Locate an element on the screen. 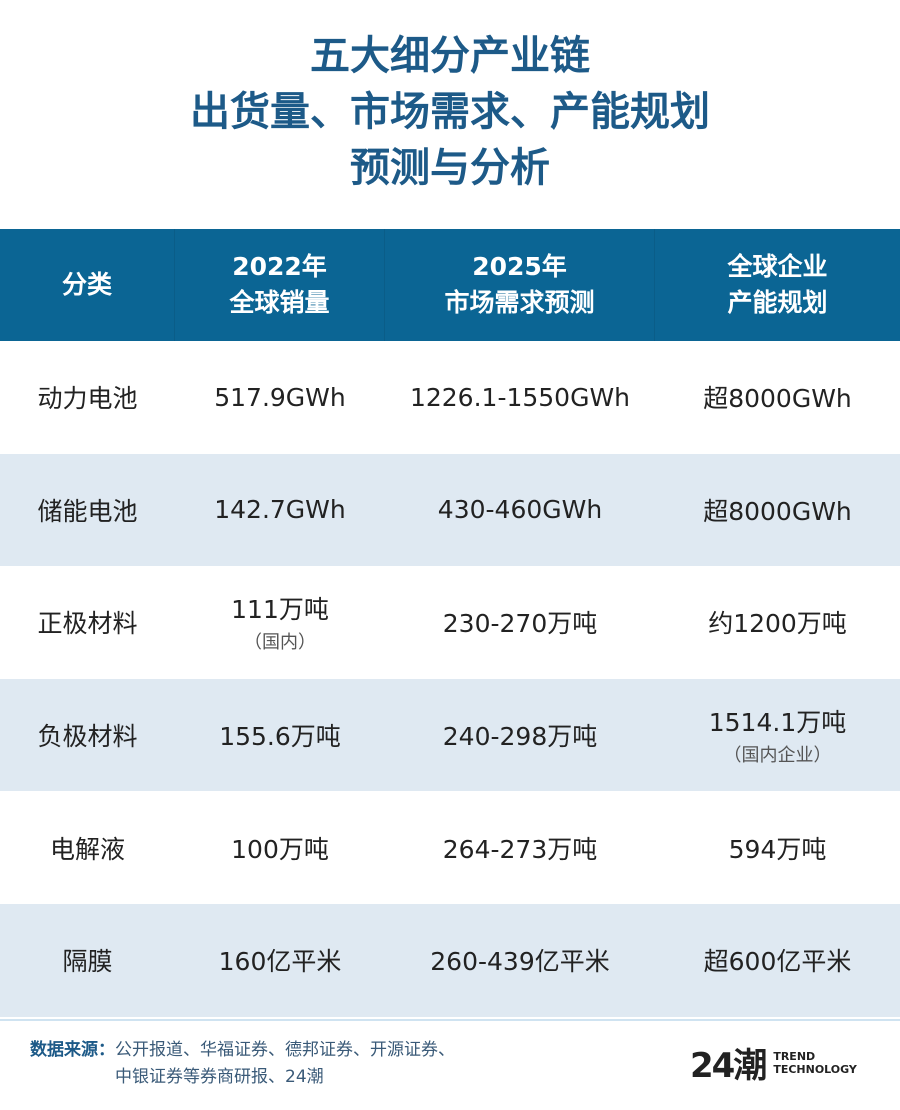 The height and width of the screenshot is (1110, 900). cell-sales: 155.6万吨 is located at coordinates (280, 735).